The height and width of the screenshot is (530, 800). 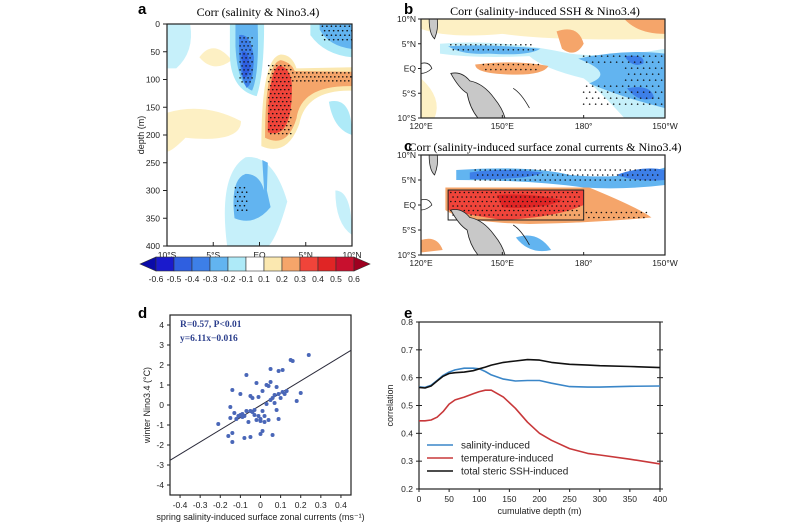 What do you see at coordinates (228, 279) in the screenshot?
I see `colorbar-label: -0.2` at bounding box center [228, 279].